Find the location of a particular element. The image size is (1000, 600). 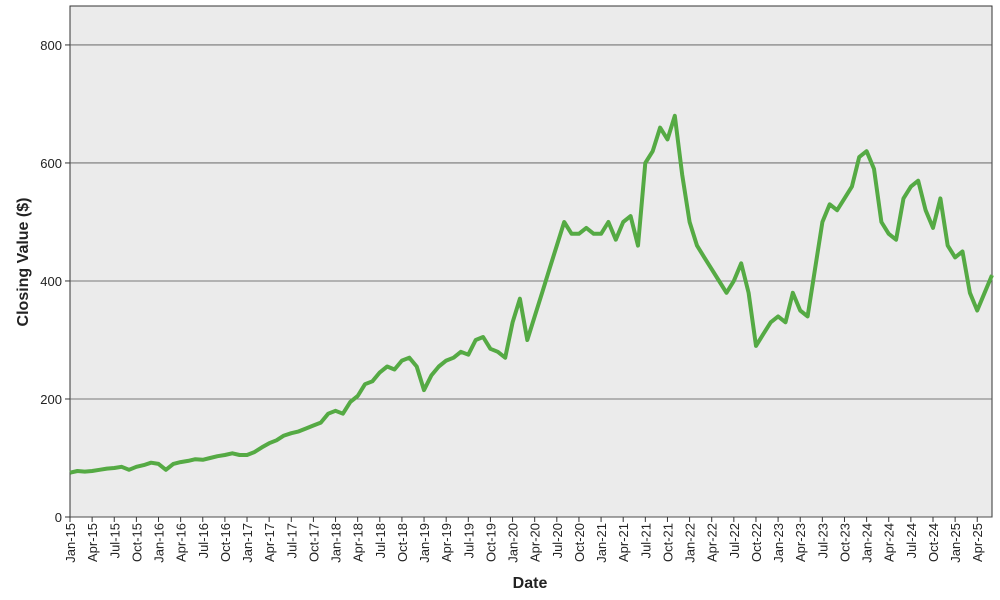

x-tick-label: Jul-16 is located at coordinates (203, 540).